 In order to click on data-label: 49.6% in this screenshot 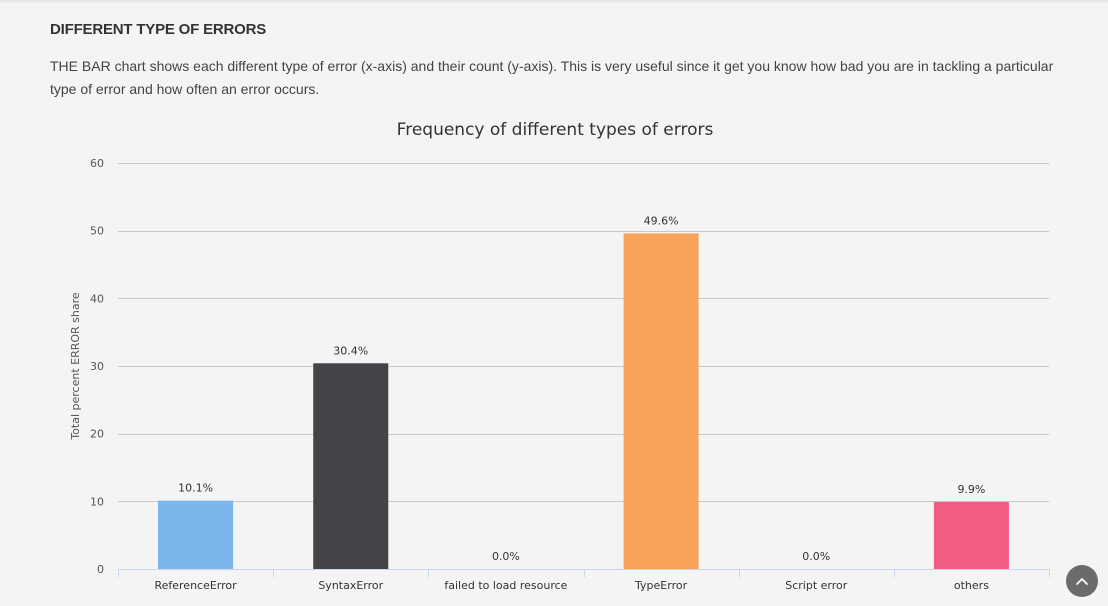, I will do `click(661, 220)`.